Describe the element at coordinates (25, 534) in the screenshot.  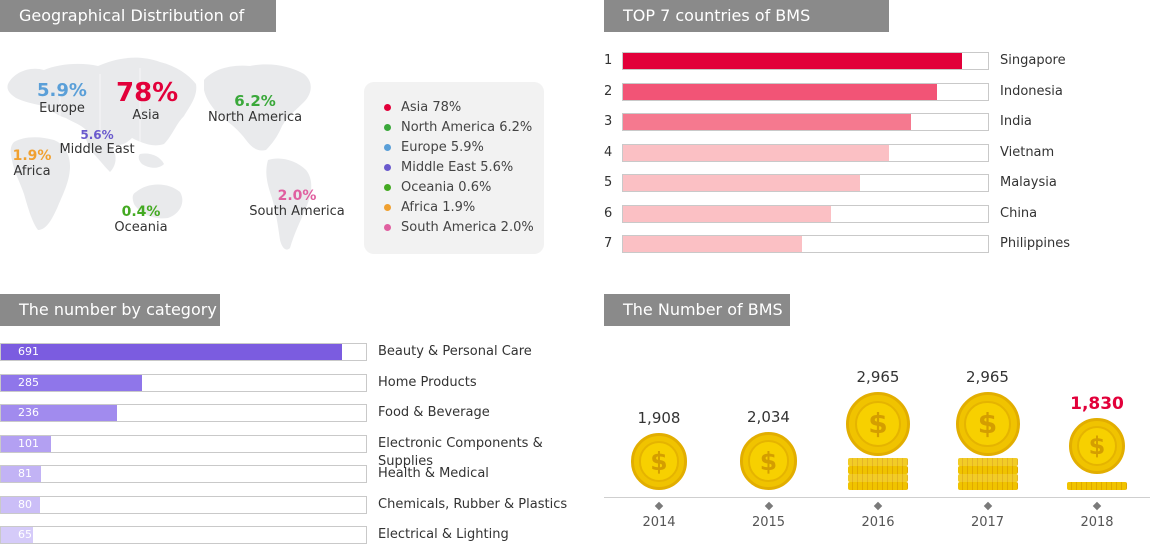
I see `category-value-label: 65` at that location.